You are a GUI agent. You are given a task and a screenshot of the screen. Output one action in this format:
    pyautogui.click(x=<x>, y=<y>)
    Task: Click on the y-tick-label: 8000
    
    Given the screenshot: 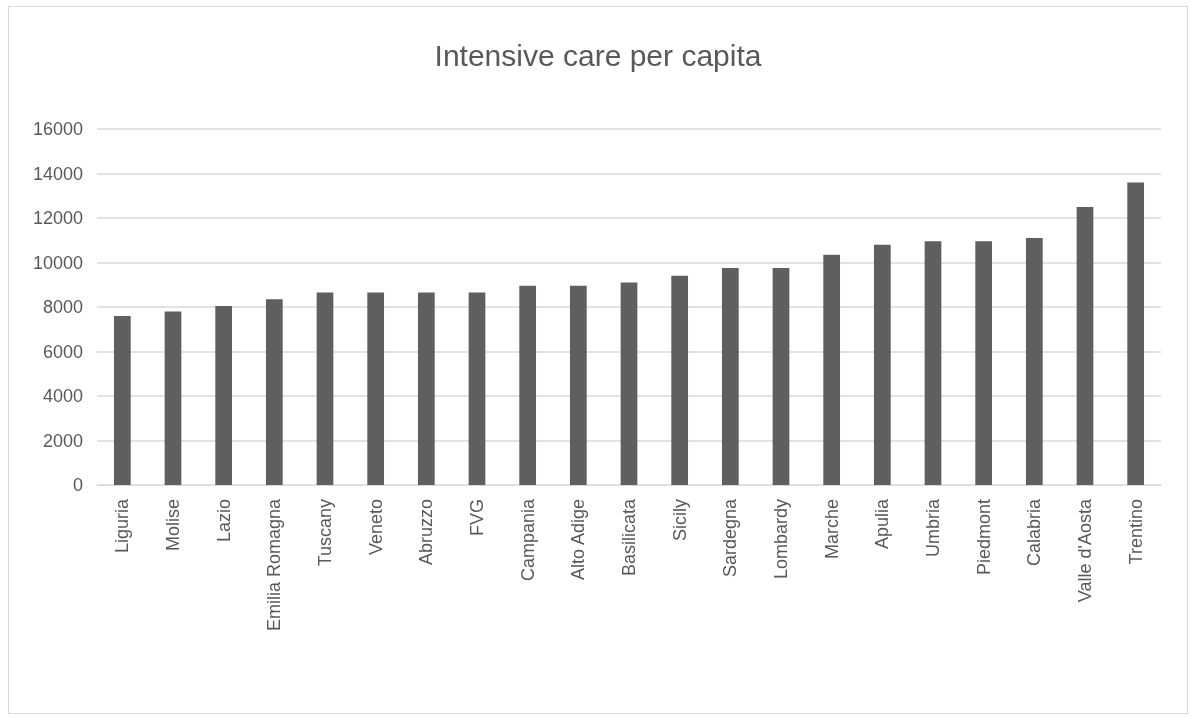 What is the action you would take?
    pyautogui.click(x=62, y=307)
    